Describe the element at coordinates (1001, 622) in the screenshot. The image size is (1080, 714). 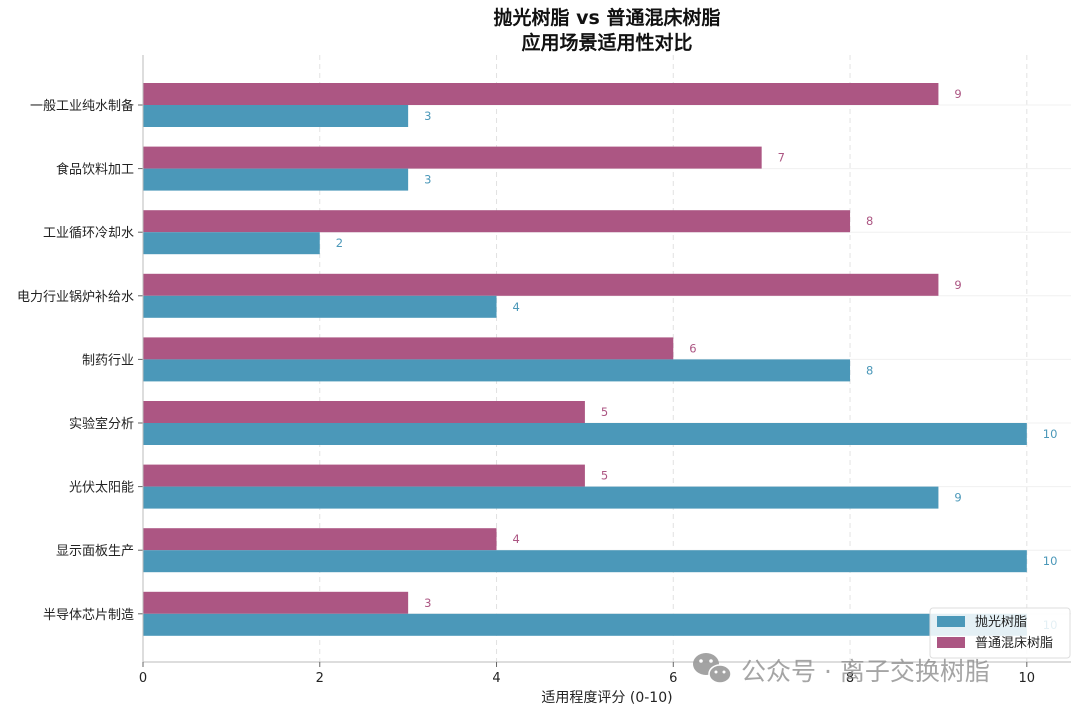
I see `legend-label-polishing-resin: 抛光树脂` at that location.